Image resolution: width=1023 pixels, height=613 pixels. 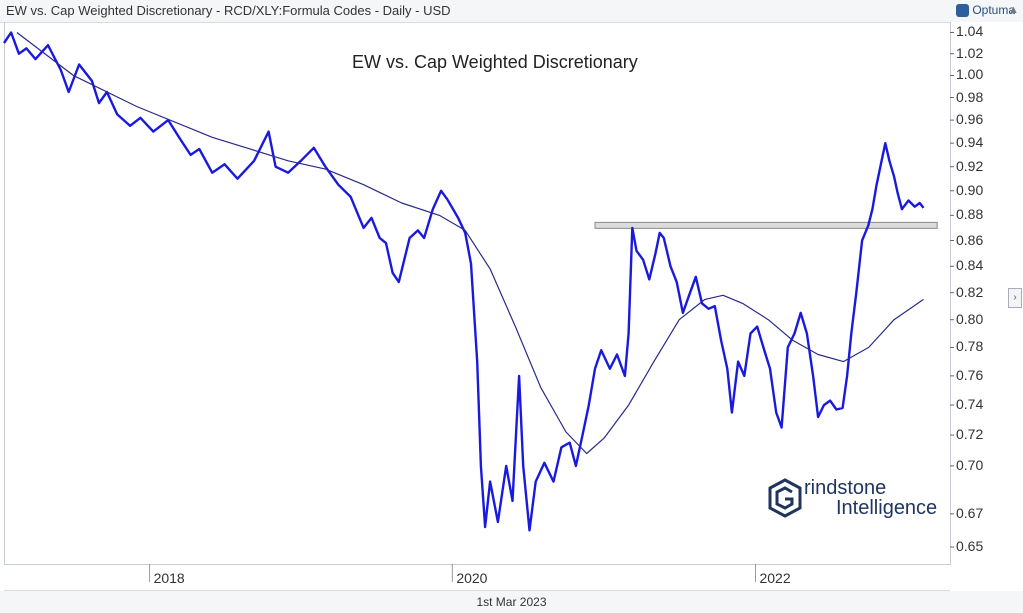 I want to click on grindstone-watermark: rindstone Intelligence, so click(x=852, y=498).